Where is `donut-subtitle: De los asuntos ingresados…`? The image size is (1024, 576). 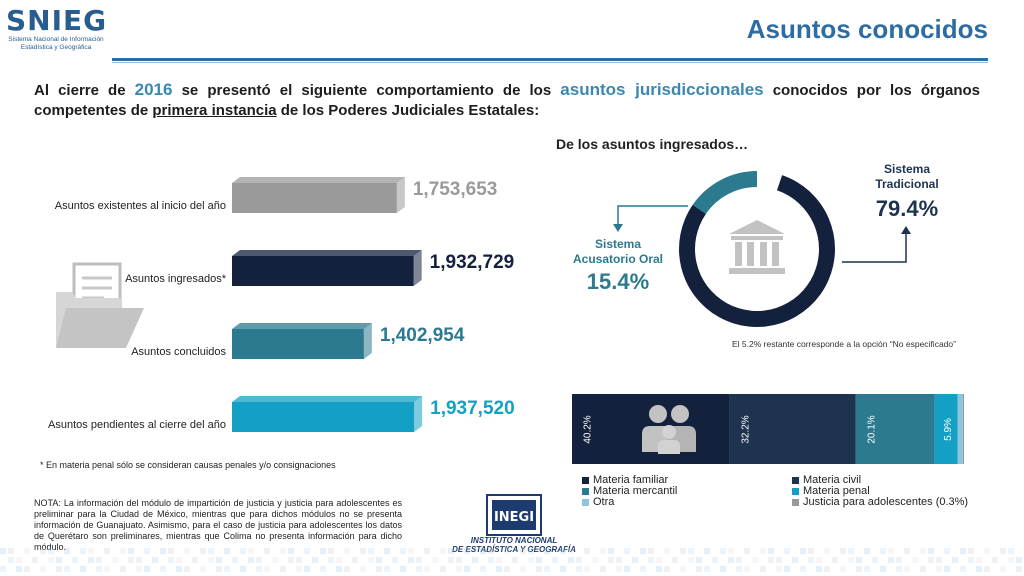 donut-subtitle: De los asuntos ingresados… is located at coordinates (652, 144).